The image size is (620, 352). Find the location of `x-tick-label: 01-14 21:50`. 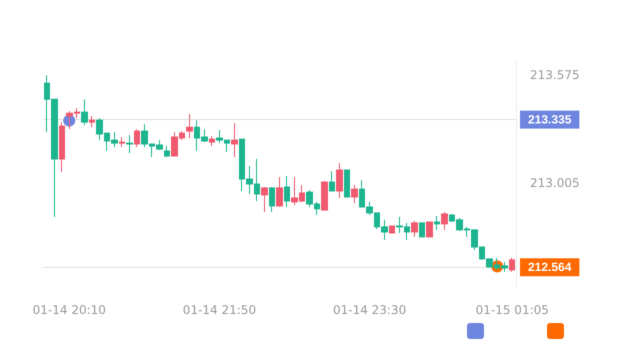

x-tick-label: 01-14 21:50 is located at coordinates (219, 310).